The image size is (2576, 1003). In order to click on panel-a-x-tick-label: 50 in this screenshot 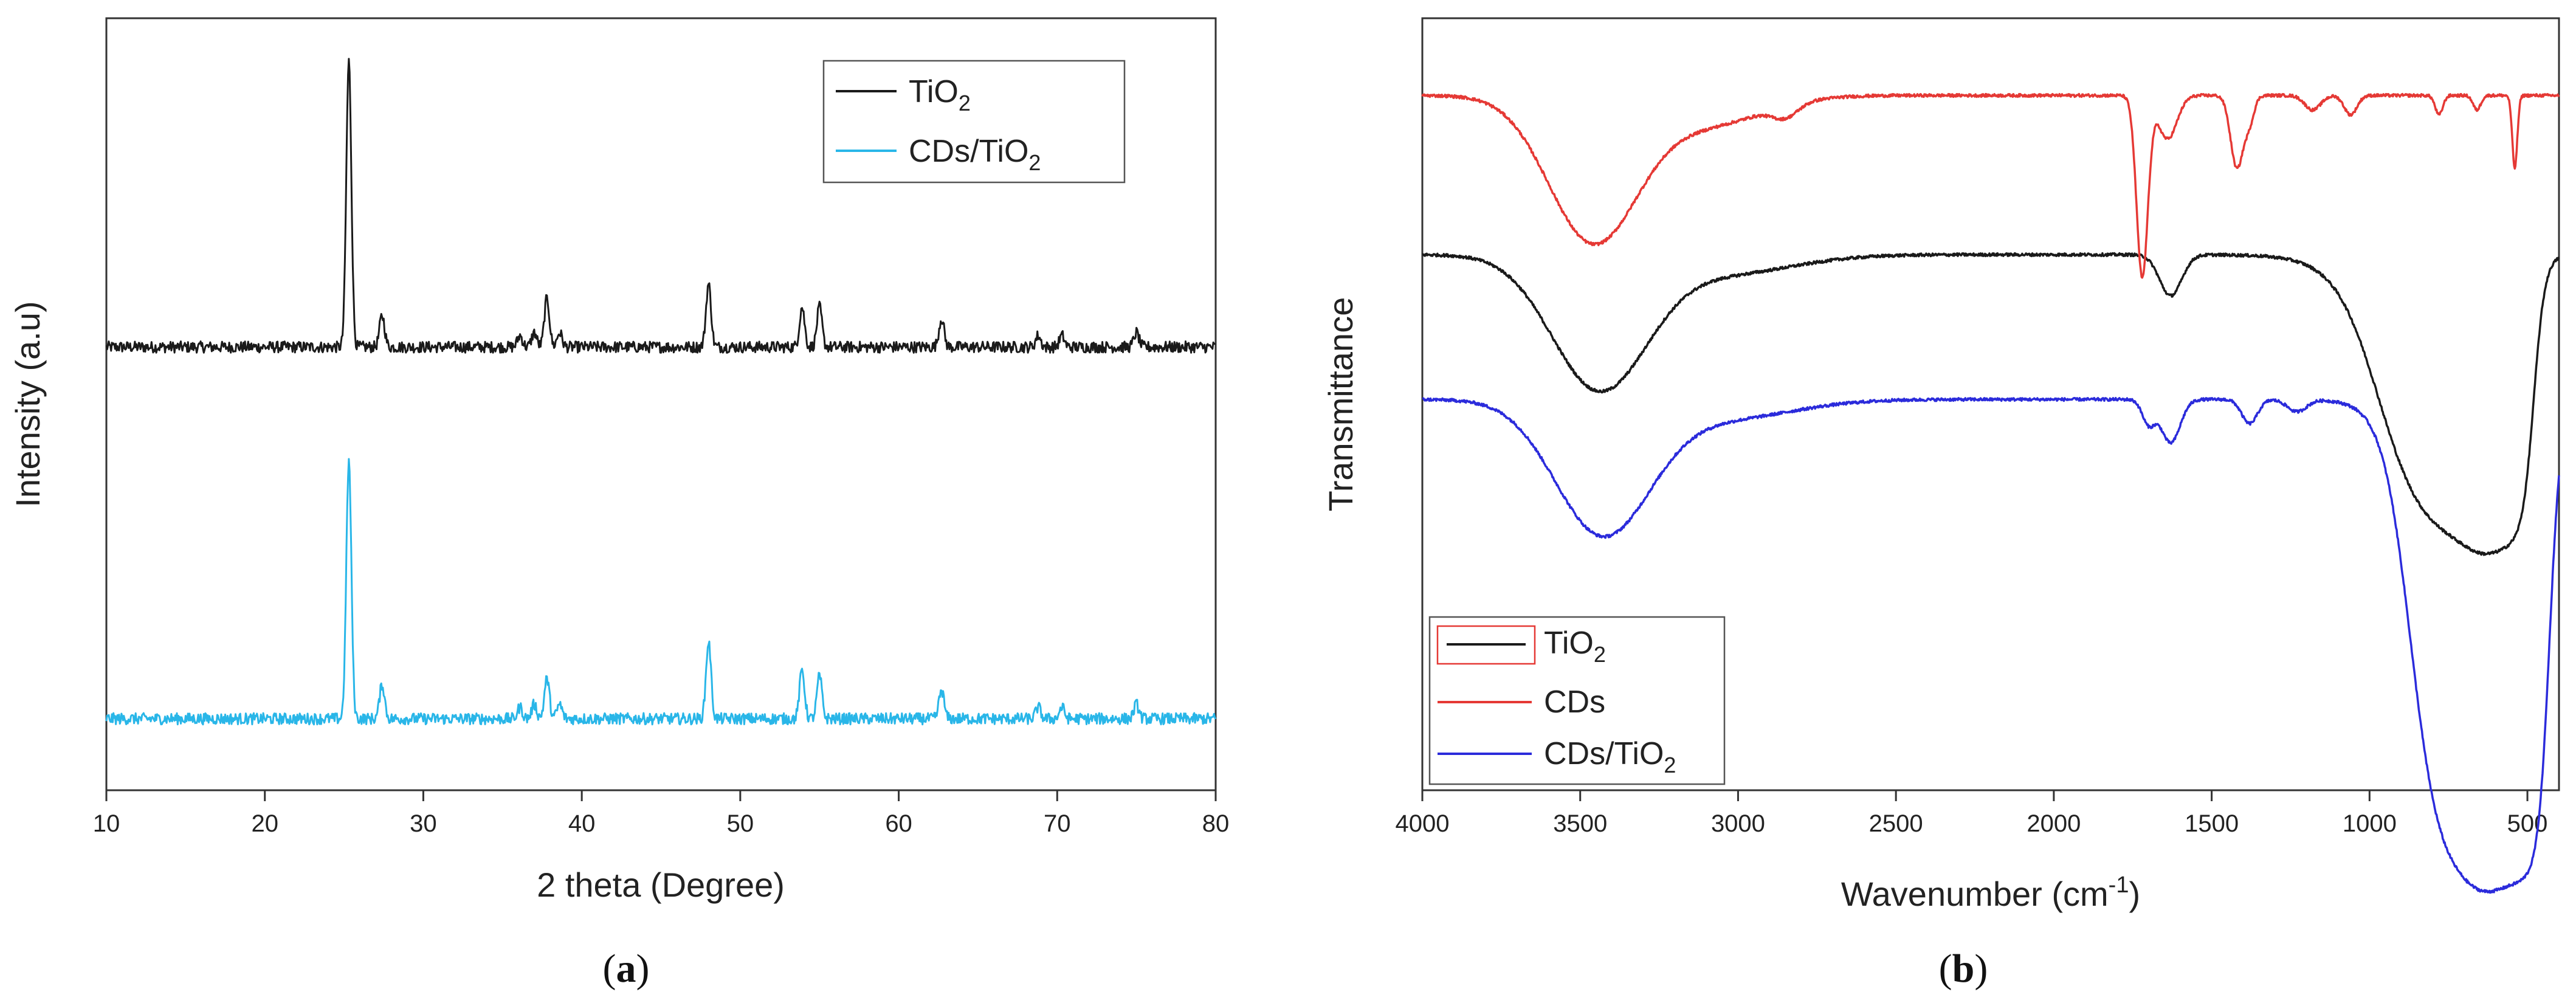, I will do `click(740, 824)`.